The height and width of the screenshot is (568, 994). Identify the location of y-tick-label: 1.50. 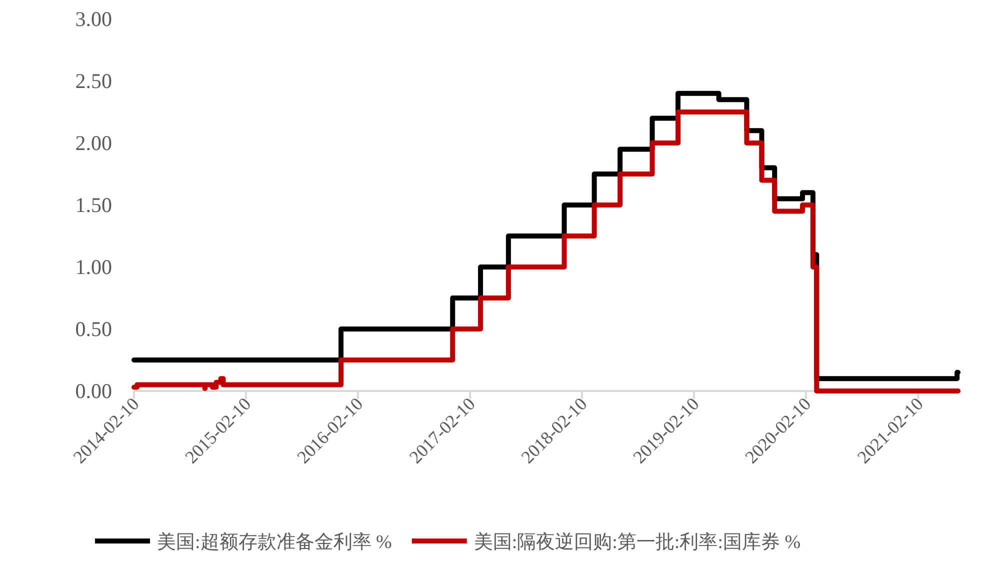
(93, 205).